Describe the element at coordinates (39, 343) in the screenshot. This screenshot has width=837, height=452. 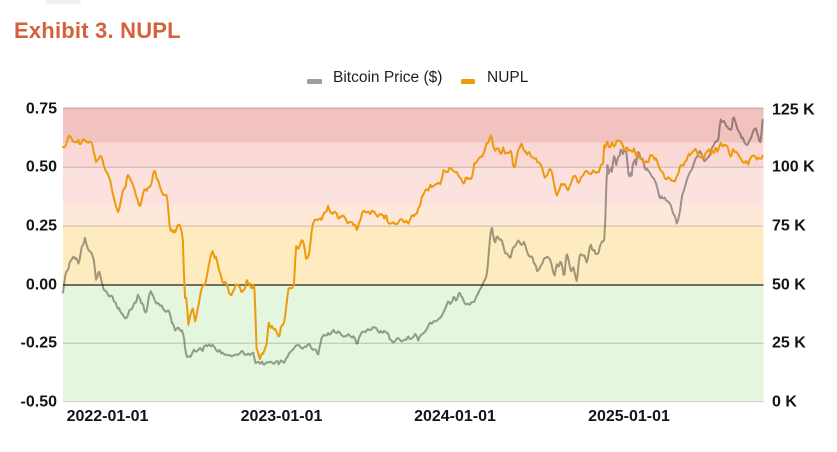
I see `svg-text: -0.25` at that location.